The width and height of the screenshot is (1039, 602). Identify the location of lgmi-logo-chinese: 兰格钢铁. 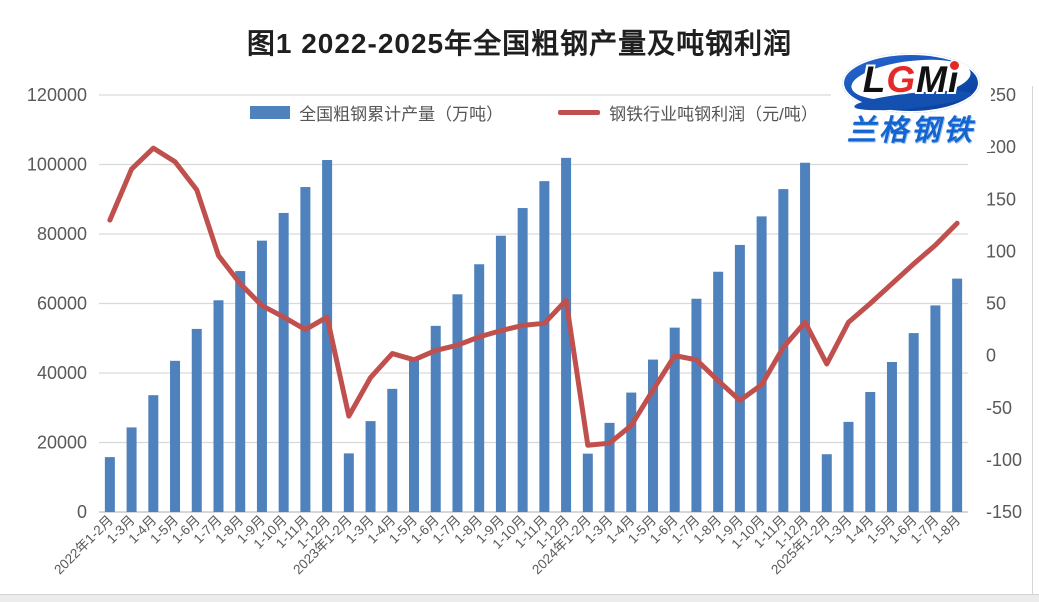
(910, 131).